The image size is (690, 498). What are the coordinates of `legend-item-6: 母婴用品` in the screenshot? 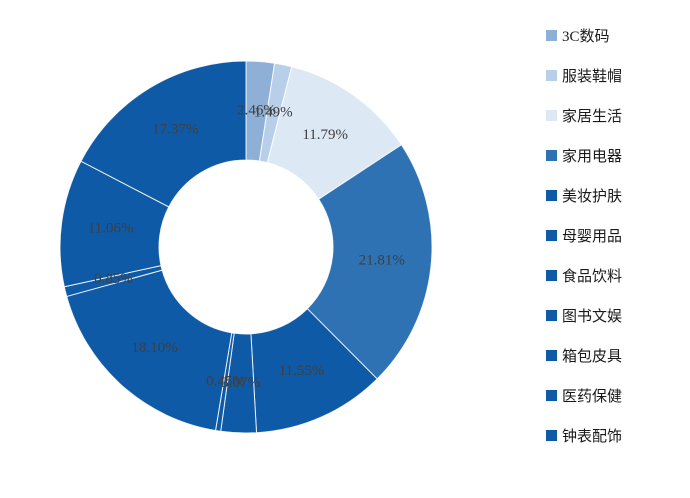 It's located at (584, 235).